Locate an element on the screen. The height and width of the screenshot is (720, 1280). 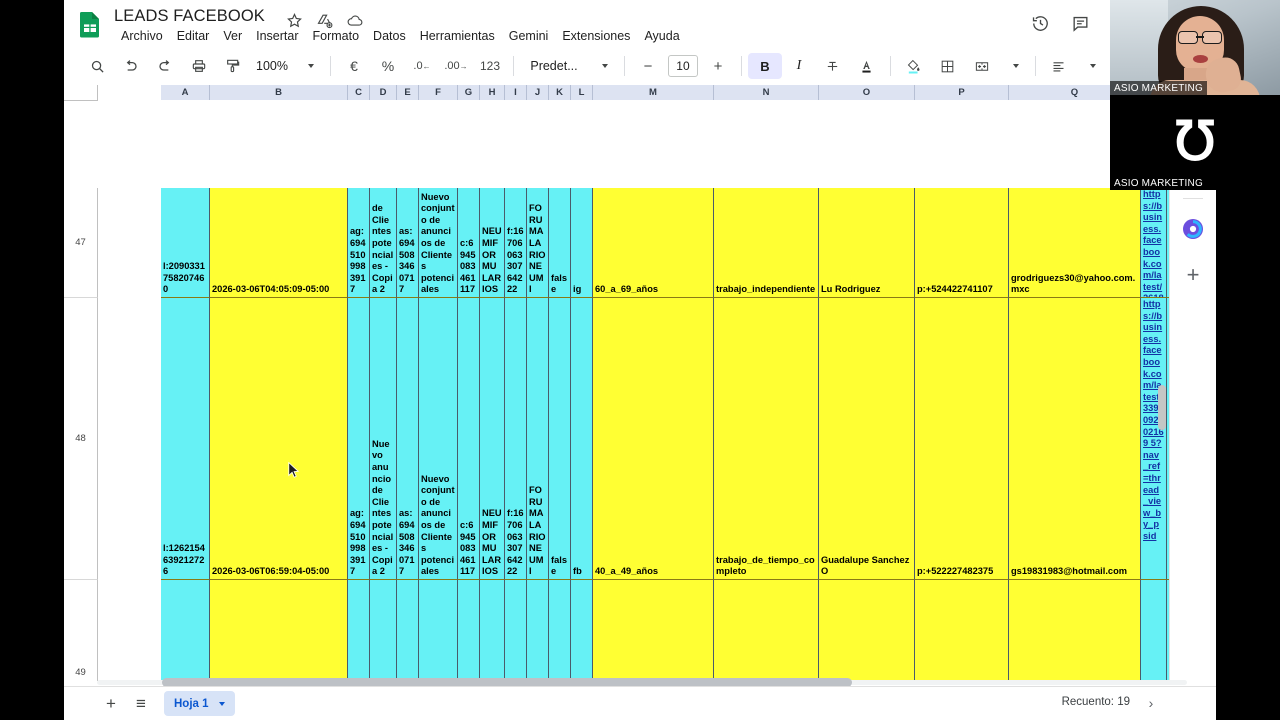
cell-M48: 40_a_49_años is located at coordinates (653, 439).